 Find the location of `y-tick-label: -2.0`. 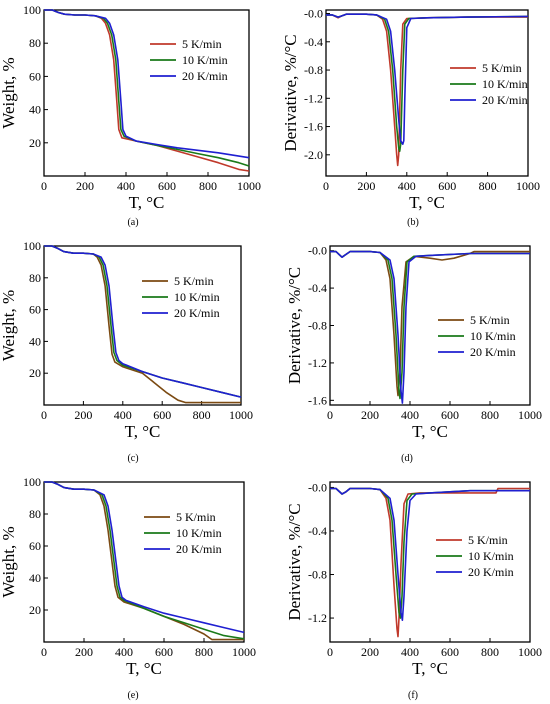

y-tick-label: -2.0 is located at coordinates (313, 155).